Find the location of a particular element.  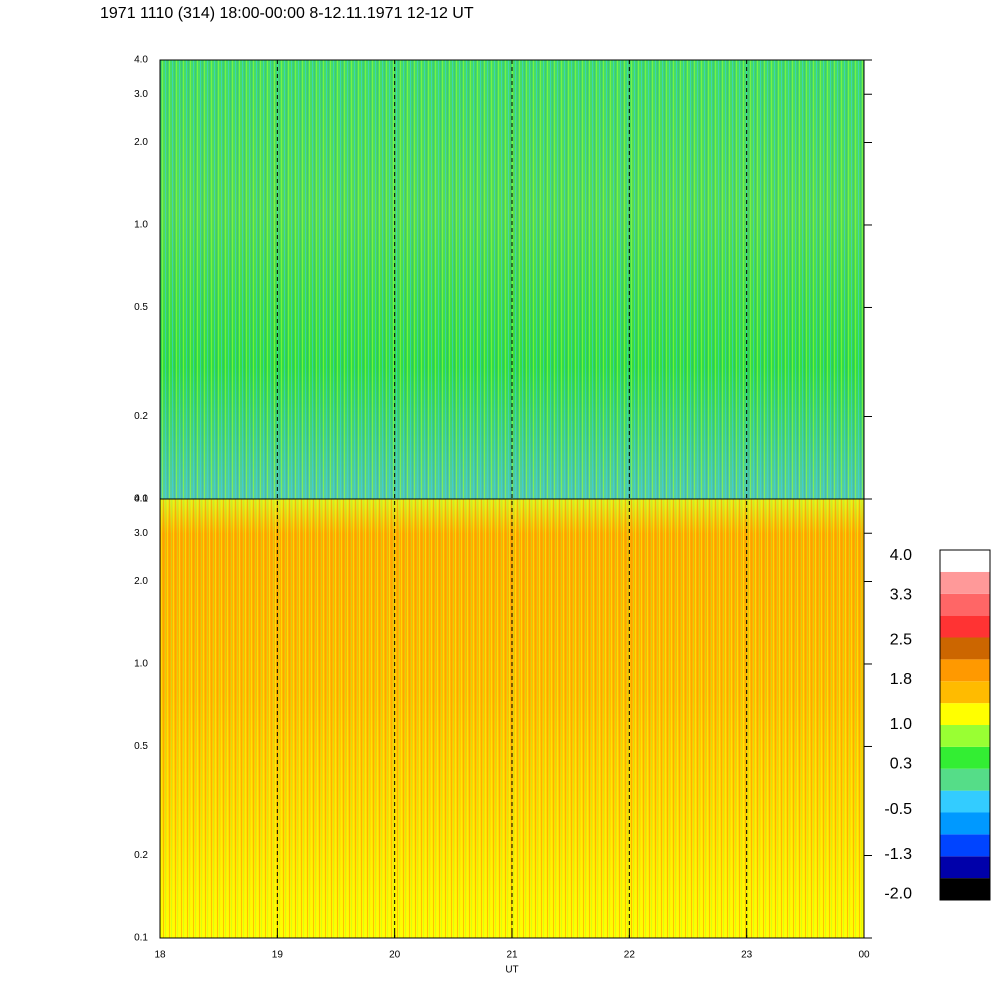

colorbar-tick-label: 3.3 is located at coordinates (901, 594).